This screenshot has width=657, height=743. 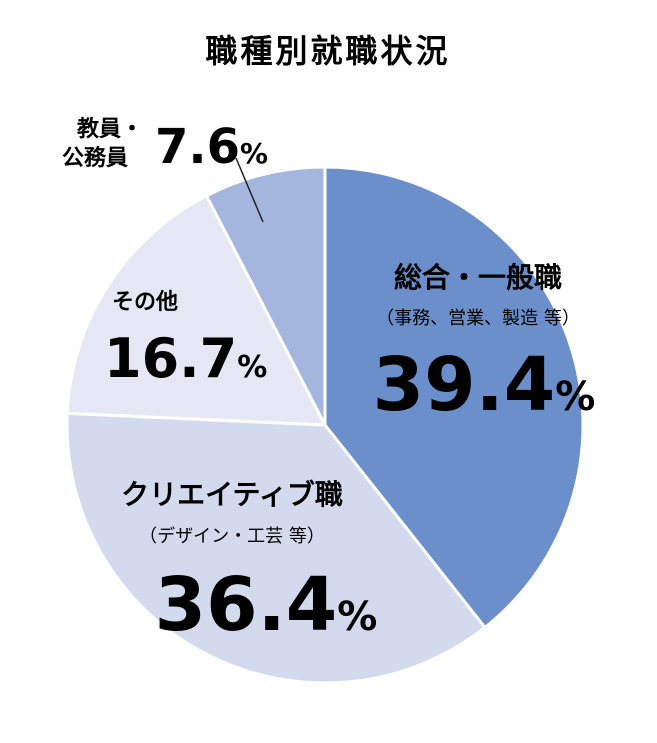 What do you see at coordinates (196, 310) in the screenshot?
I see `slice-other` at bounding box center [196, 310].